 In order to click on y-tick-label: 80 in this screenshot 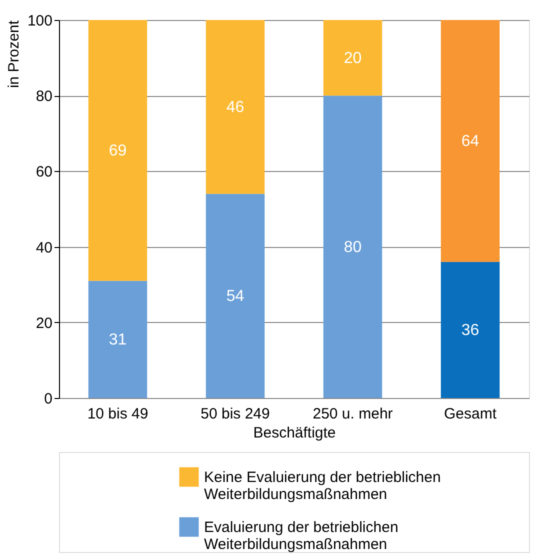, I will do `click(44, 97)`.